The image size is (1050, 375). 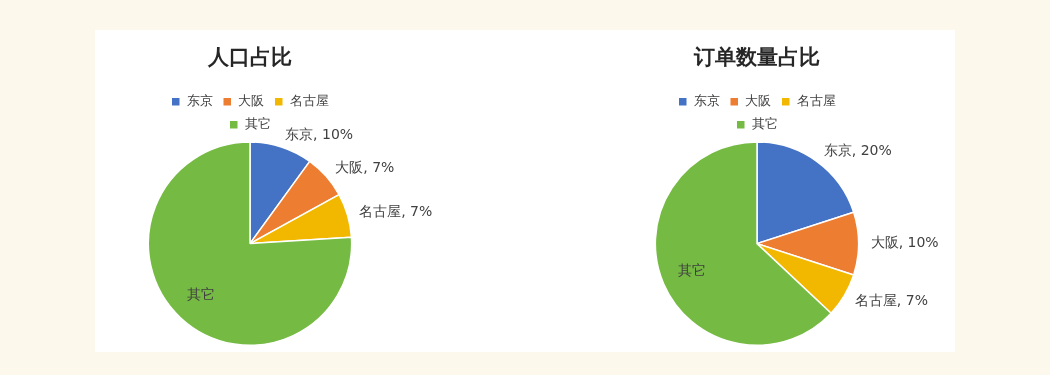 What do you see at coordinates (904, 242) in the screenshot?
I see `data-label: 大阪, 10%` at bounding box center [904, 242].